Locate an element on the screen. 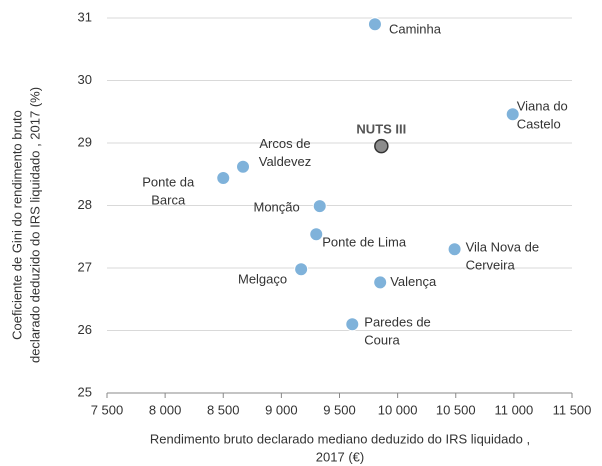 This screenshot has height=466, width=602. y-axis-title: Coeficiente de Gini do rendimento bruto is located at coordinates (16, 225).